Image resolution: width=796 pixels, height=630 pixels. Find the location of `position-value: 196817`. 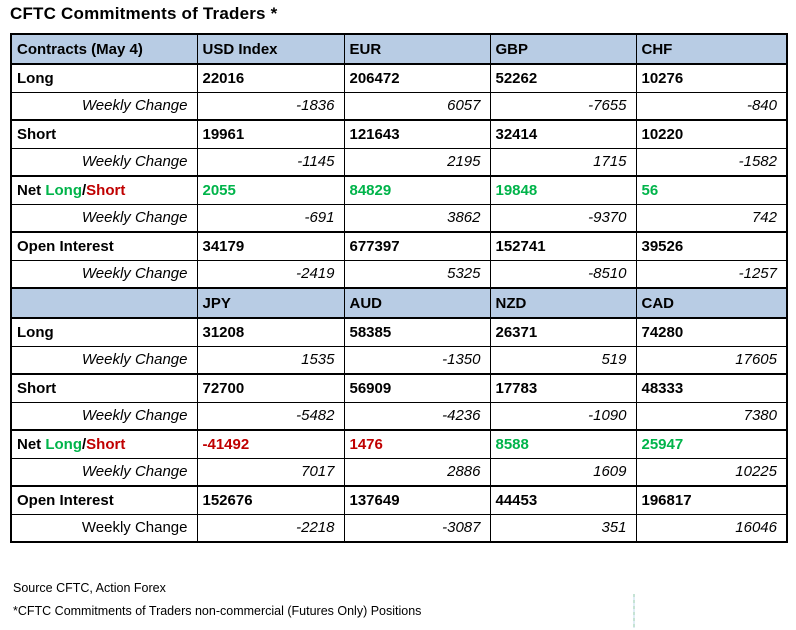

position-value: 196817 is located at coordinates (711, 500).